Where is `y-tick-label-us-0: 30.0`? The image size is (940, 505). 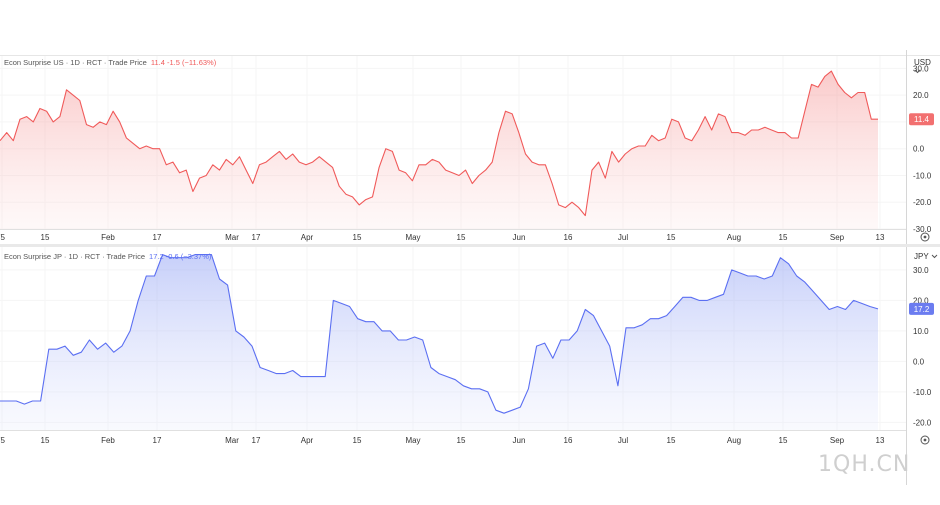 y-tick-label-us-0: 30.0 is located at coordinates (921, 68).